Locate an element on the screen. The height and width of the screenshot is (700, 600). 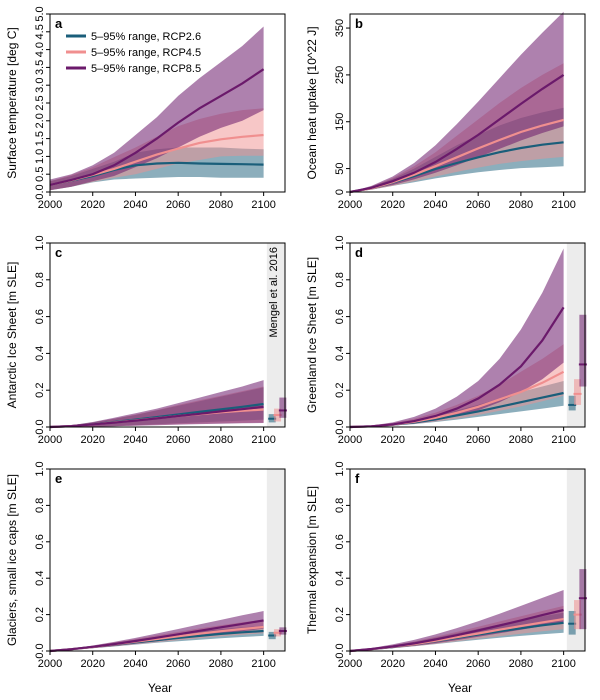
y-tick-label: 3.5 is located at coordinates (40, 67).